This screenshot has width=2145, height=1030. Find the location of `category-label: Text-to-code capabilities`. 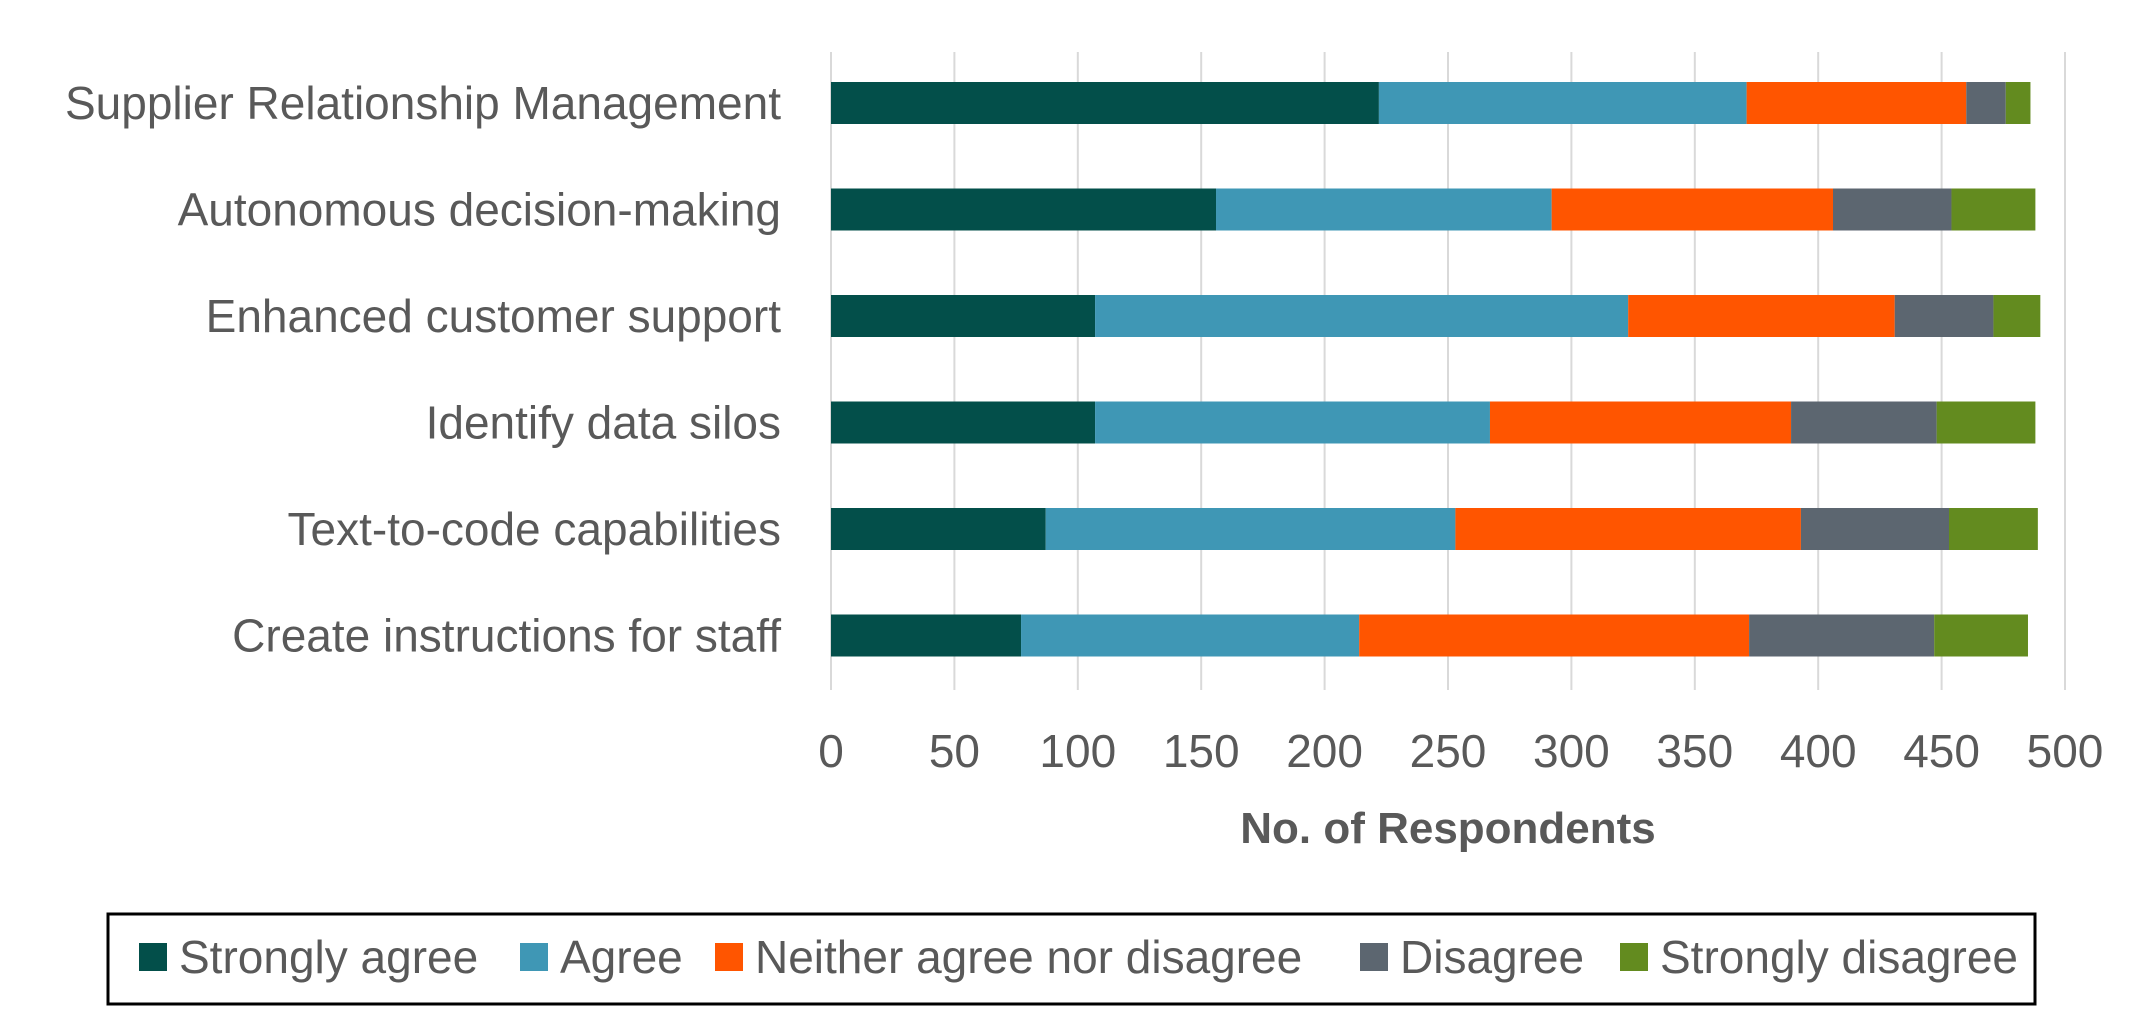

category-label: Text-to-code capabilities is located at coordinates (534, 529).